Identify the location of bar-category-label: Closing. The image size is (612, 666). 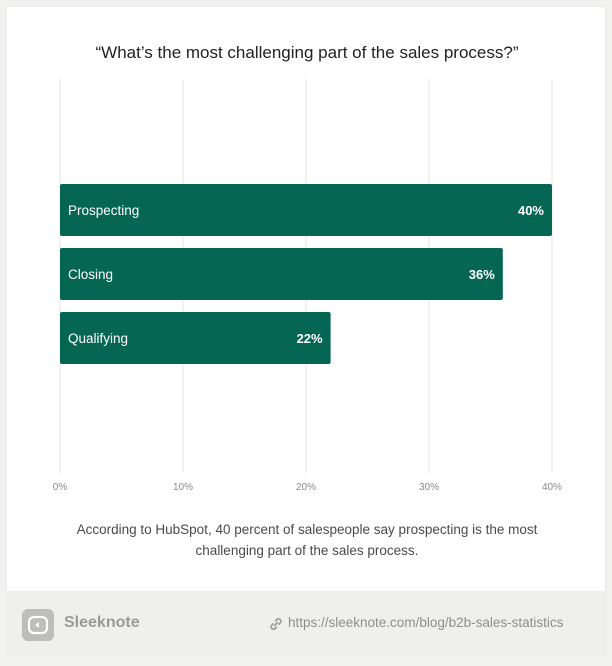
(90, 274).